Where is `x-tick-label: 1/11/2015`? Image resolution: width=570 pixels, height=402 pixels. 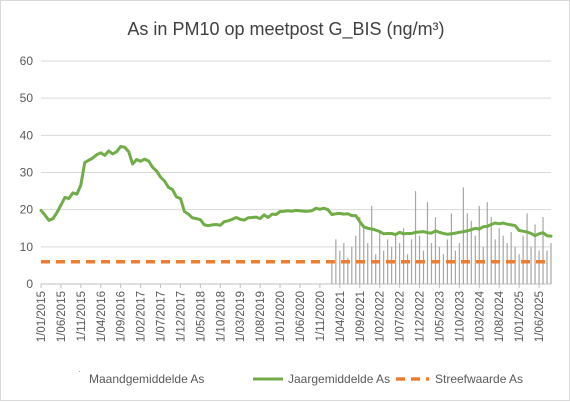 x-tick-label: 1/11/2015 is located at coordinates (82, 316).